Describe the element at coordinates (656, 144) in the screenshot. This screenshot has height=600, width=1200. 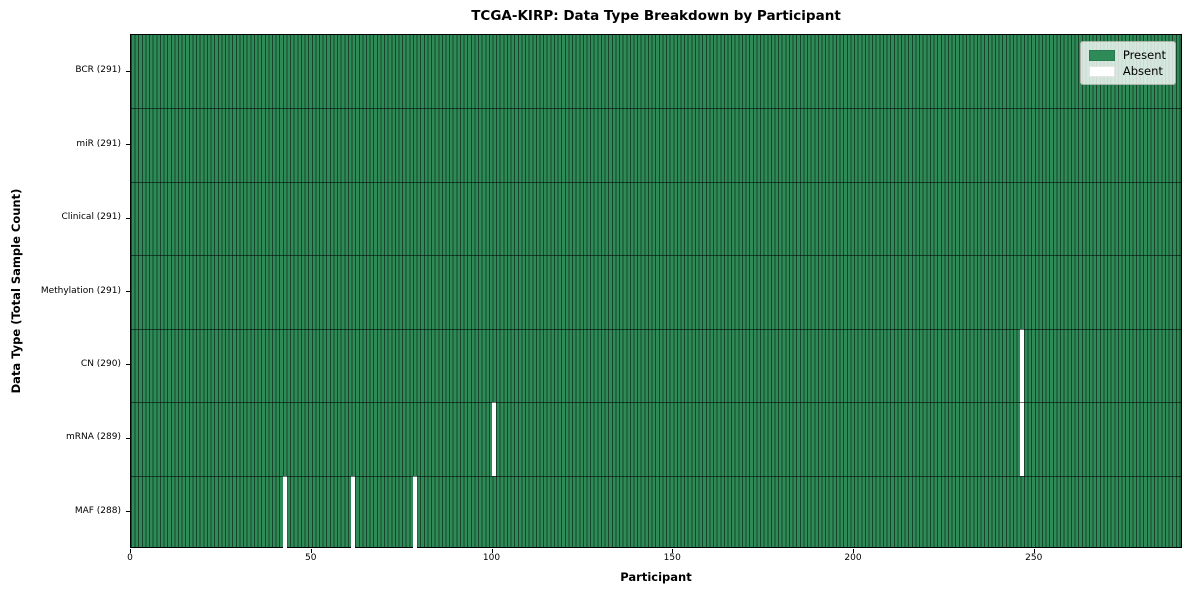
I see `heatmap-row-mir` at that location.